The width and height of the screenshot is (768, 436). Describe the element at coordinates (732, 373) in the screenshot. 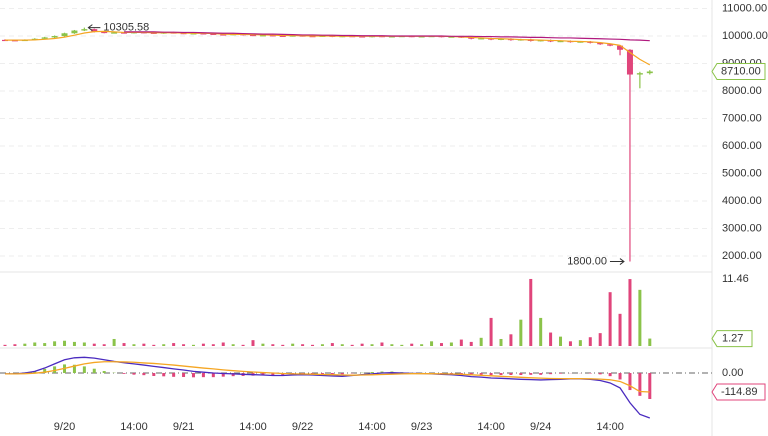

I see `y-tick-label: 0.00` at that location.